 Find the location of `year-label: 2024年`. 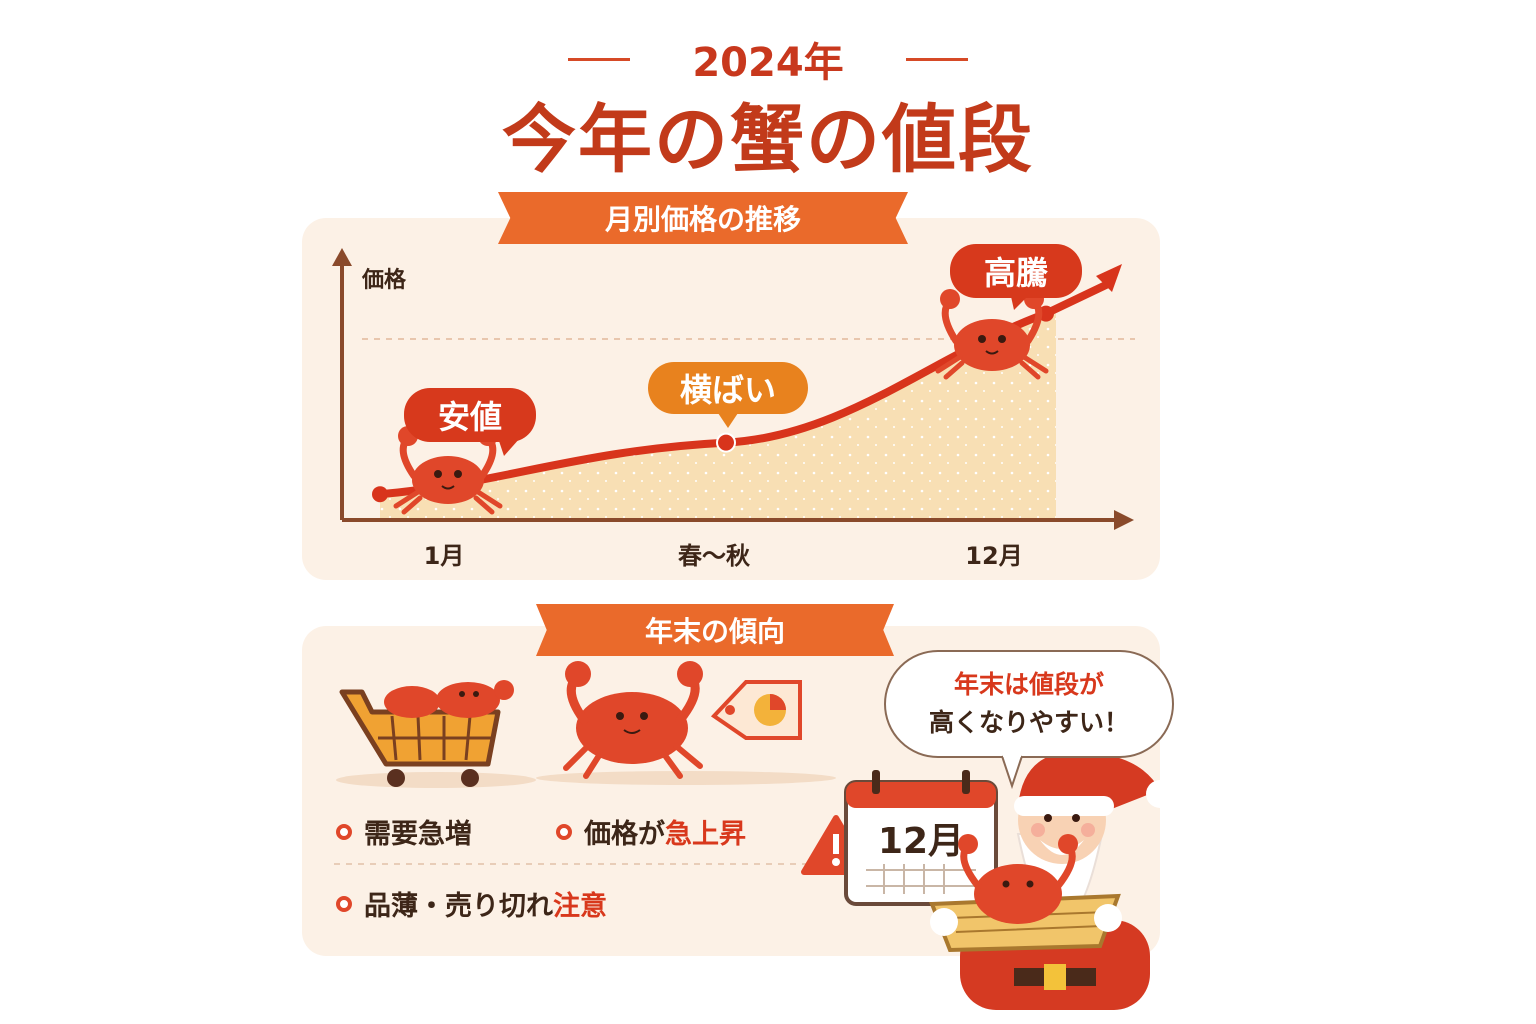

year-label: 2024年 is located at coordinates (768, 63).